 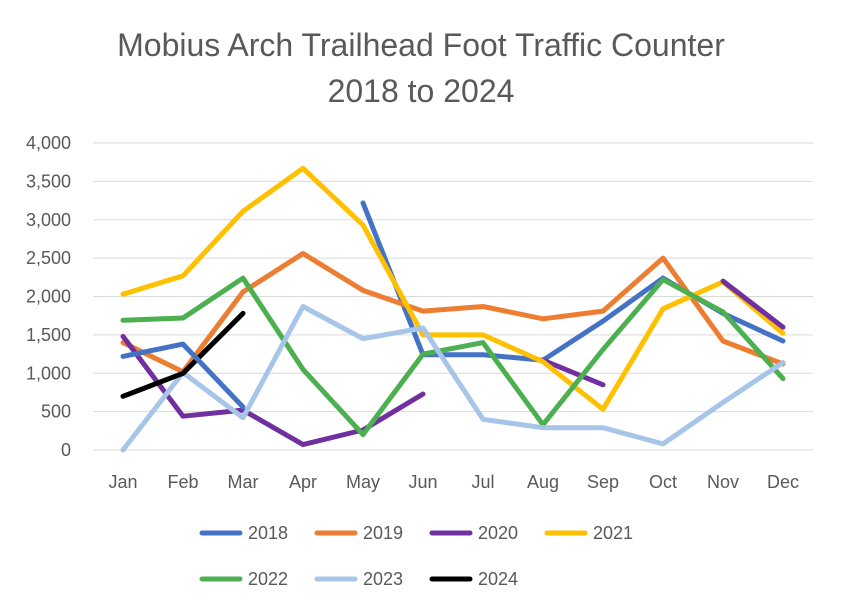 What do you see at coordinates (183, 375) in the screenshot?
I see `series-line-2018` at bounding box center [183, 375].